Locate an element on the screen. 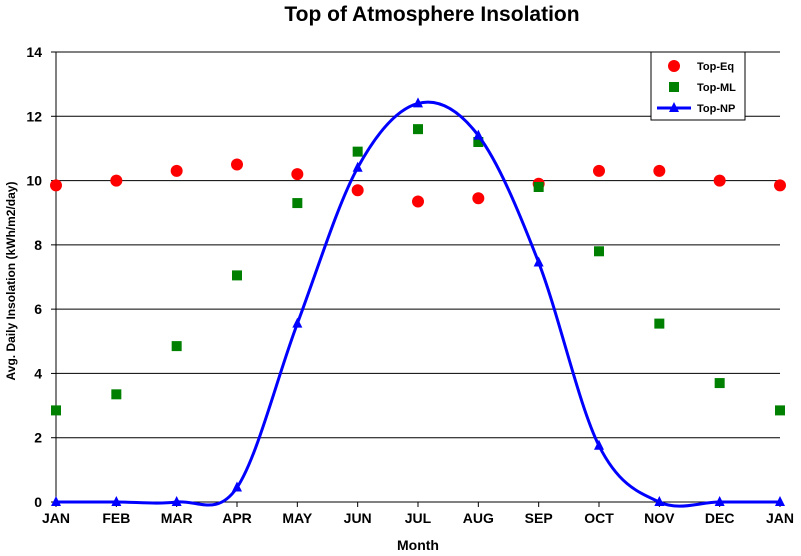  x-axis-label: Month is located at coordinates (418, 545).